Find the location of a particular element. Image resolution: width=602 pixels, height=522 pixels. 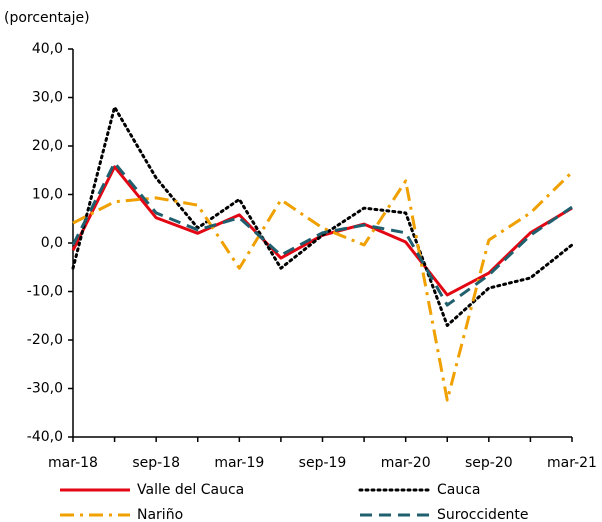

y-tick-label: 0,0 is located at coordinates (52, 243).